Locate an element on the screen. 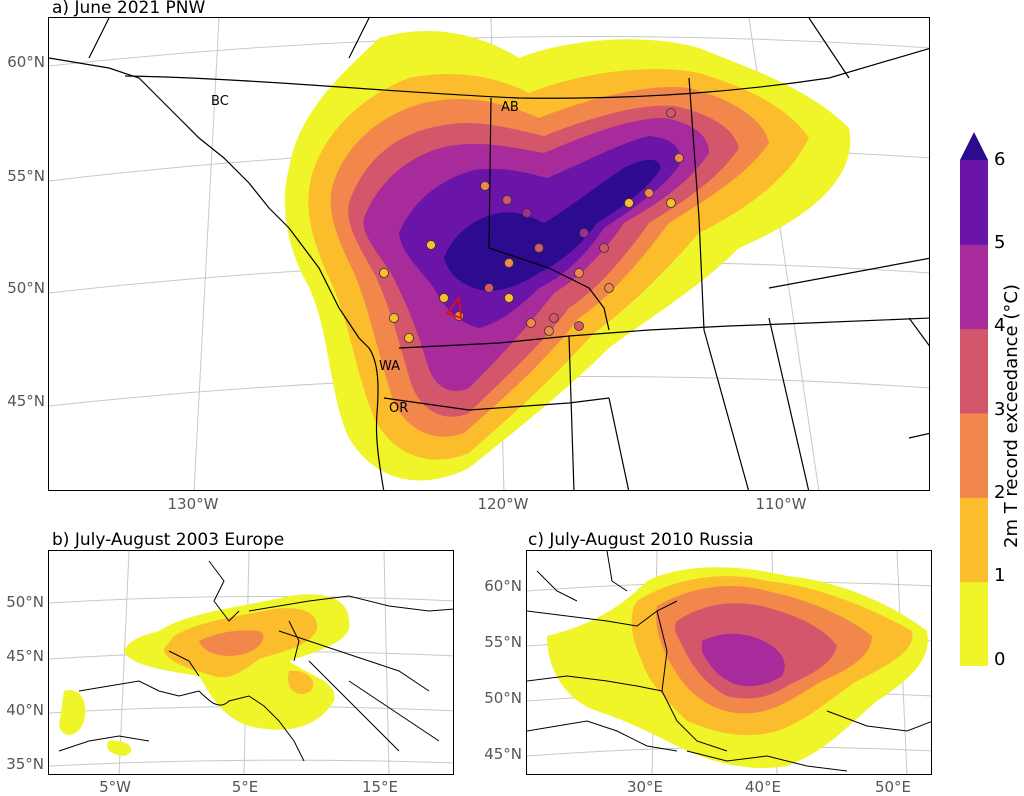 The height and width of the screenshot is (796, 1024). panel-b-lat-tick: 50°N is located at coordinates (25, 602).